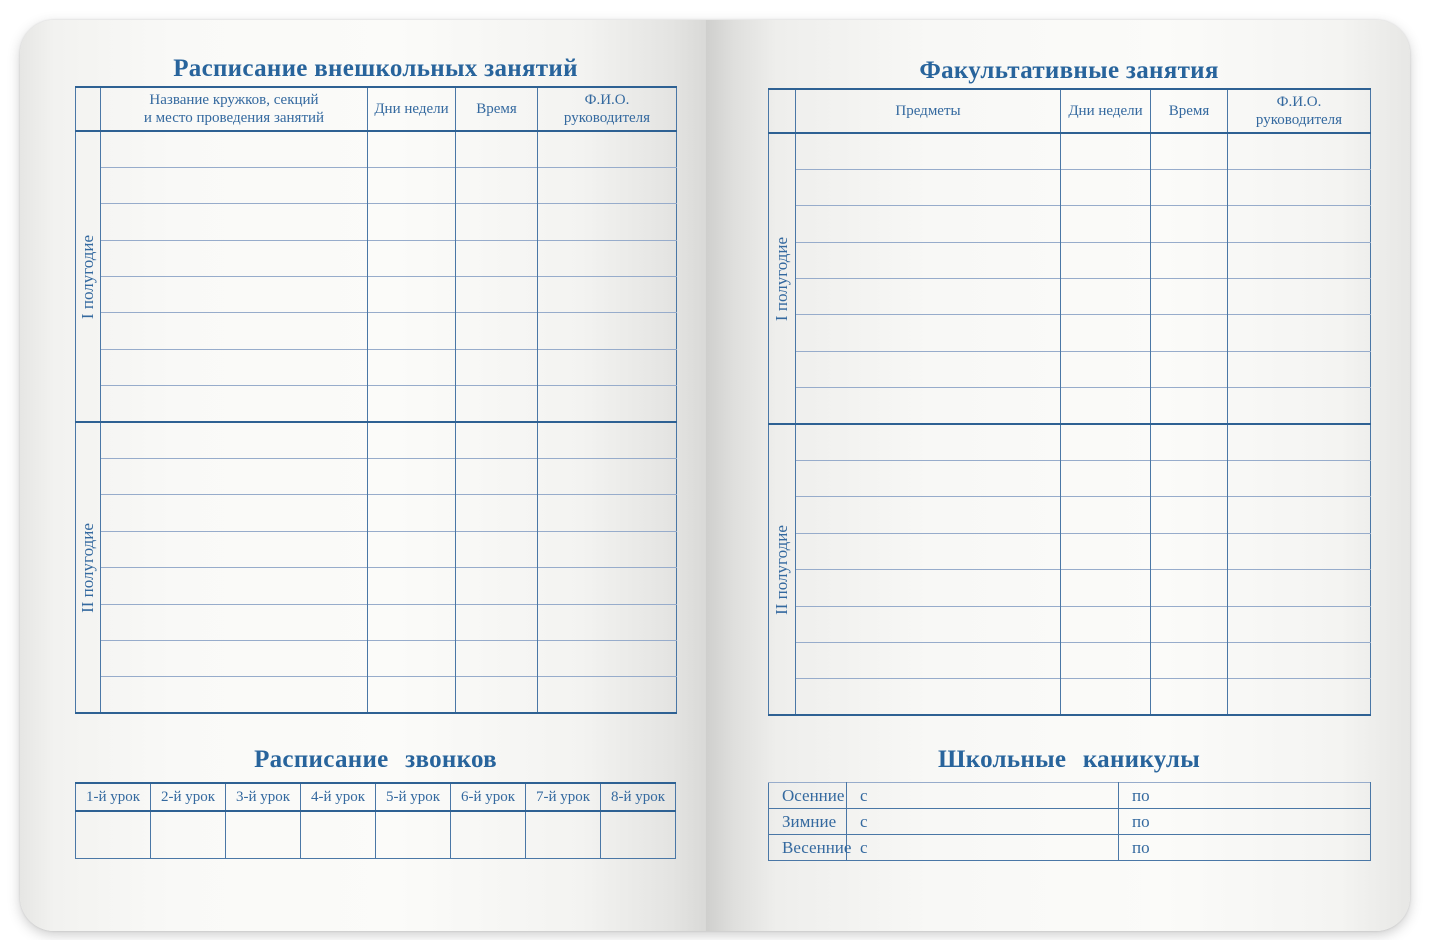 The width and height of the screenshot is (1429, 940). What do you see at coordinates (807, 795) in the screenshot?
I see `holiday-season-cell: Осенние` at bounding box center [807, 795].